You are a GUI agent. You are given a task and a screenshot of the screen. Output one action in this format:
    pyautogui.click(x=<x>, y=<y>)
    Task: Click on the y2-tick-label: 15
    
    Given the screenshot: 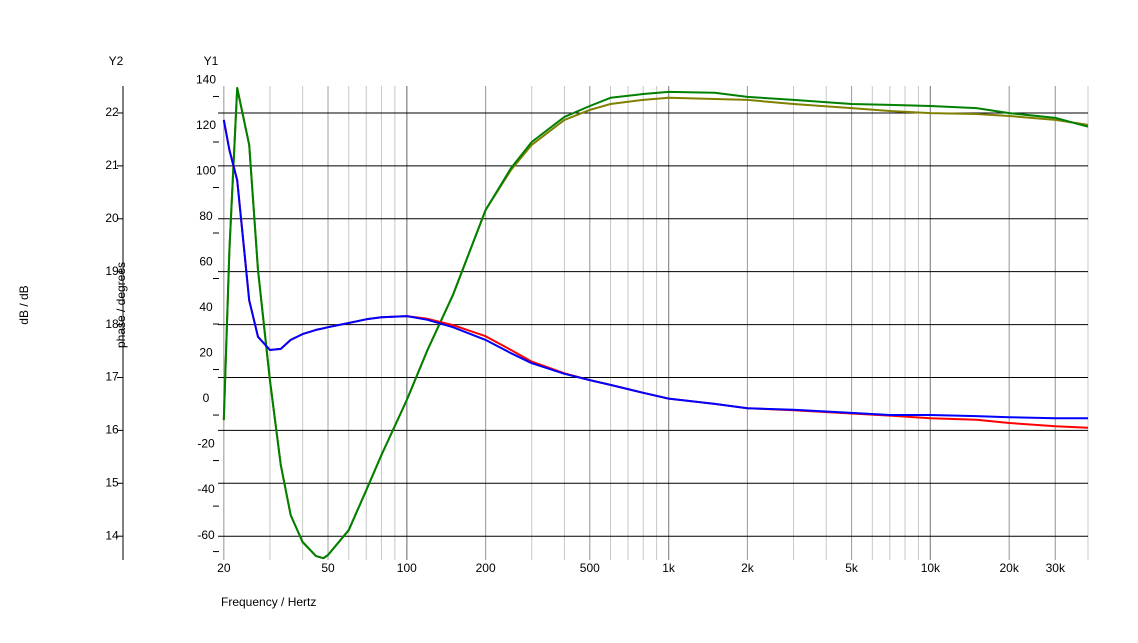 What is the action you would take?
    pyautogui.click(x=112, y=482)
    